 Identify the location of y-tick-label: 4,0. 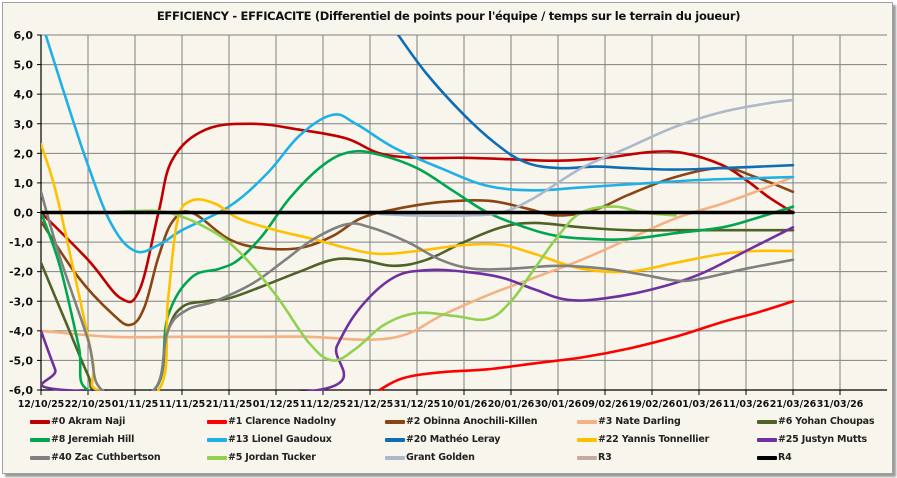
(24, 94).